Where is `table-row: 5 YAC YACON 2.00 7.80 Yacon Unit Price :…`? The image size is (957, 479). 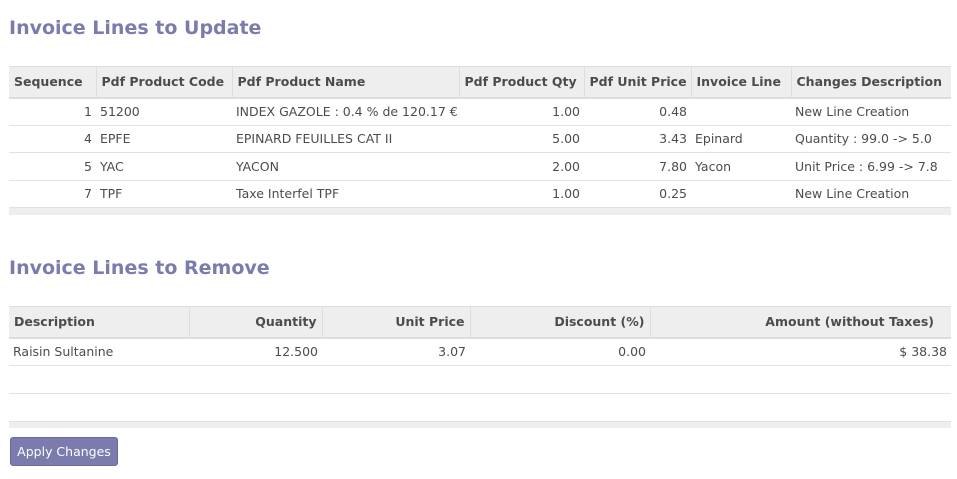 table-row: 5 YAC YACON 2.00 7.80 Yacon Unit Price :… is located at coordinates (480, 166).